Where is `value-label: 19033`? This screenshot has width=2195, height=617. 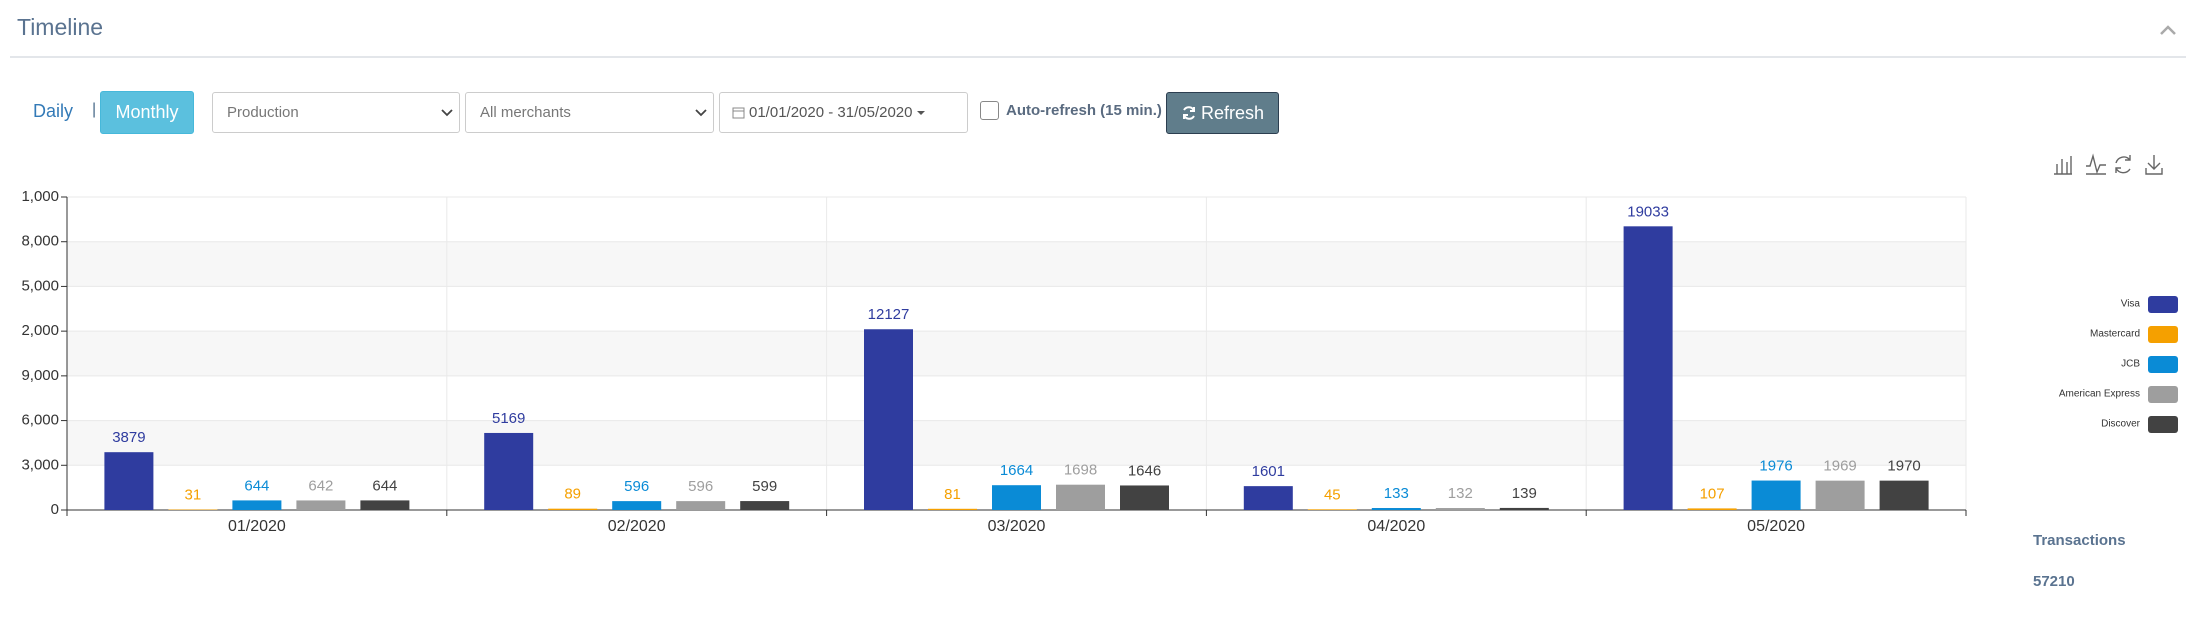 value-label: 19033 is located at coordinates (1648, 211).